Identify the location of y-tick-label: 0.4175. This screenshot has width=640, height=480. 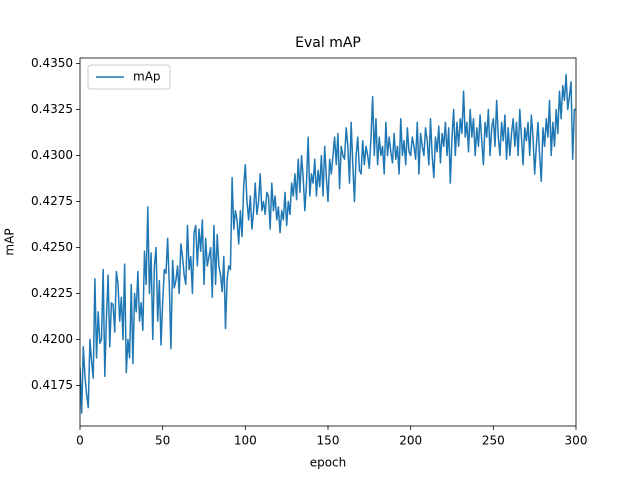
(52, 385).